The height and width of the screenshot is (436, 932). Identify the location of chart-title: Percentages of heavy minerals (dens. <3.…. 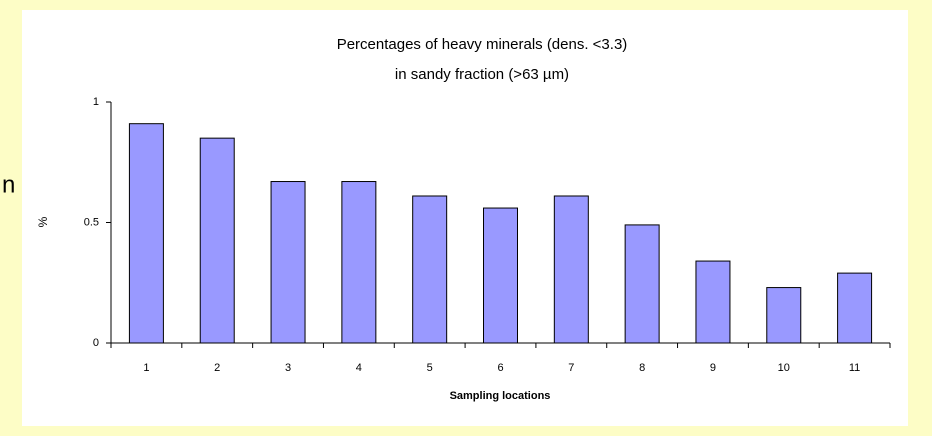
(482, 44).